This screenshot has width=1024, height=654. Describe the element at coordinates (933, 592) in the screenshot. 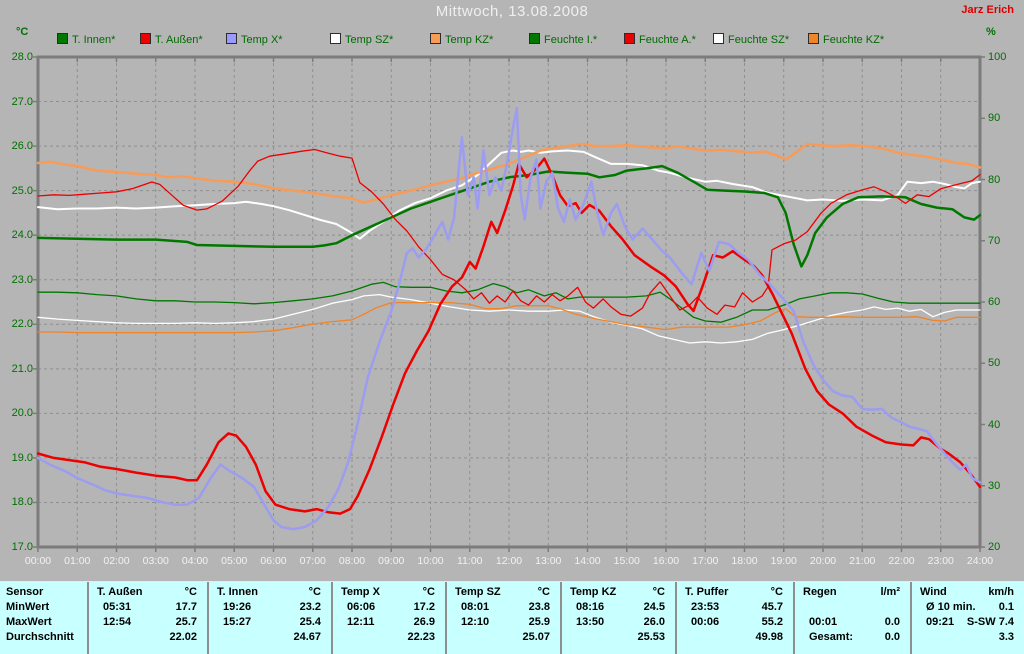

I see `sensor-name: Wind` at that location.